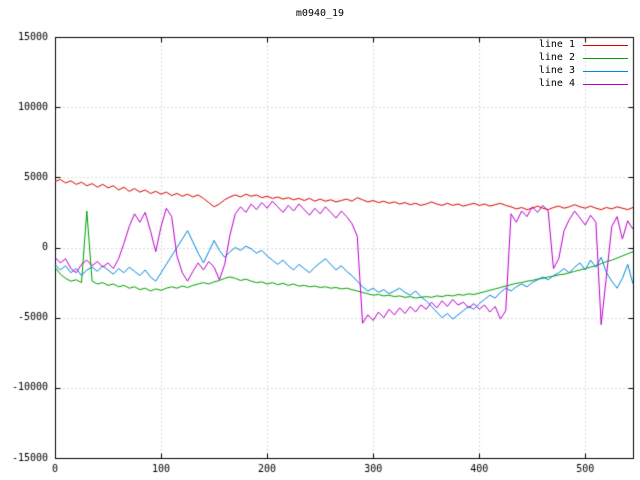 This screenshot has height=480, width=640. I want to click on legend-label: line 1, so click(556, 44).